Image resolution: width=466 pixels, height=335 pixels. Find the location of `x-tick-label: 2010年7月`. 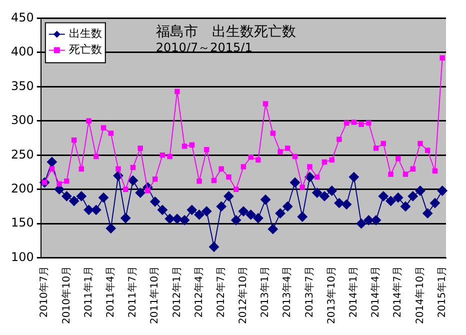

x-tick-label: 2010年7月 is located at coordinates (44, 292).